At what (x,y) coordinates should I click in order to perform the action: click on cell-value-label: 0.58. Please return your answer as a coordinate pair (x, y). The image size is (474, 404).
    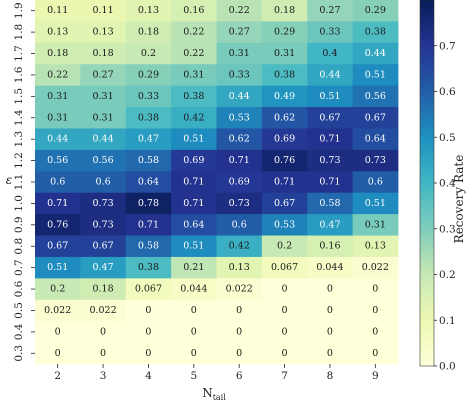
    Looking at the image, I should click on (148, 246).